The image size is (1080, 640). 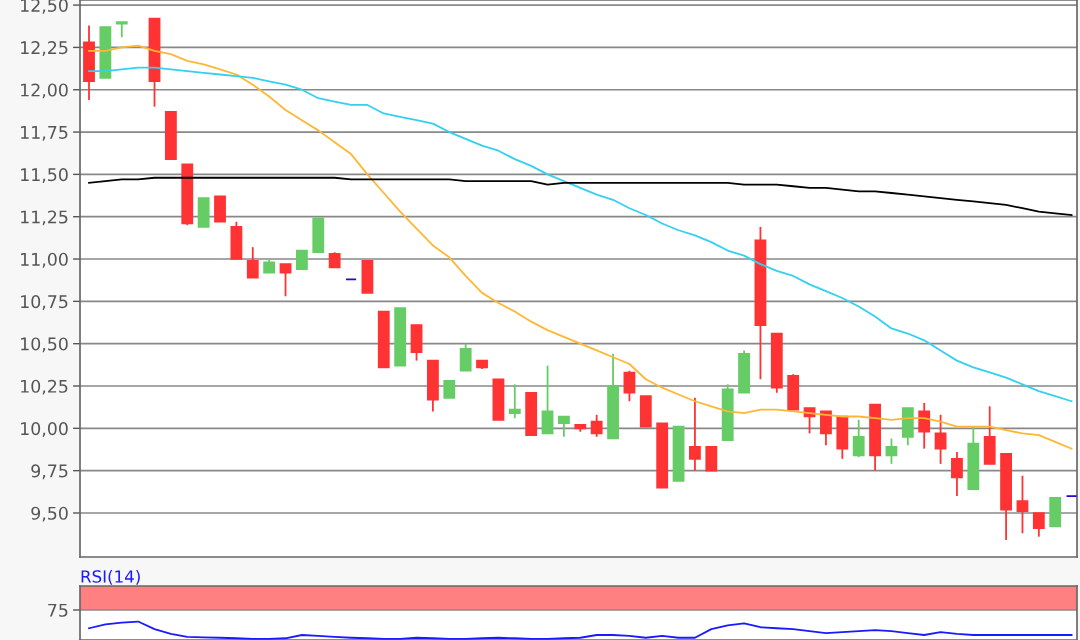 What do you see at coordinates (44, 345) in the screenshot?
I see `y-tick-label: 10,50` at bounding box center [44, 345].